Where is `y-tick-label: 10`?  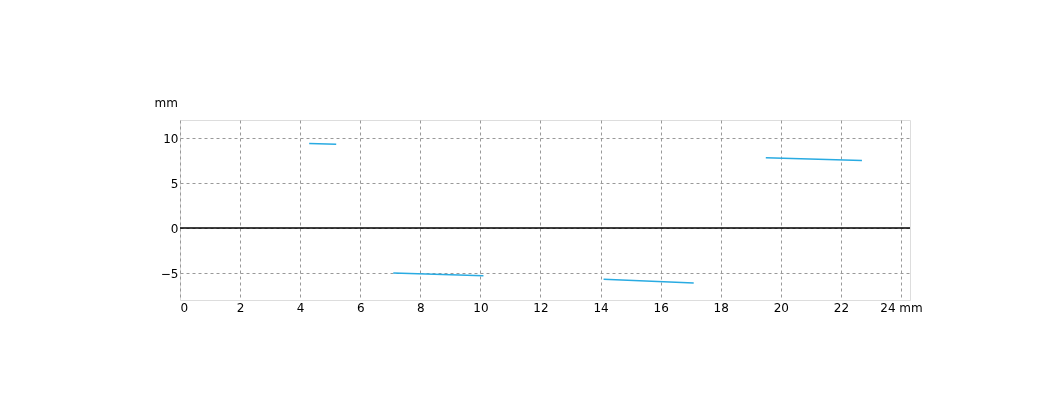
y-tick-label: 10 is located at coordinates (171, 138).